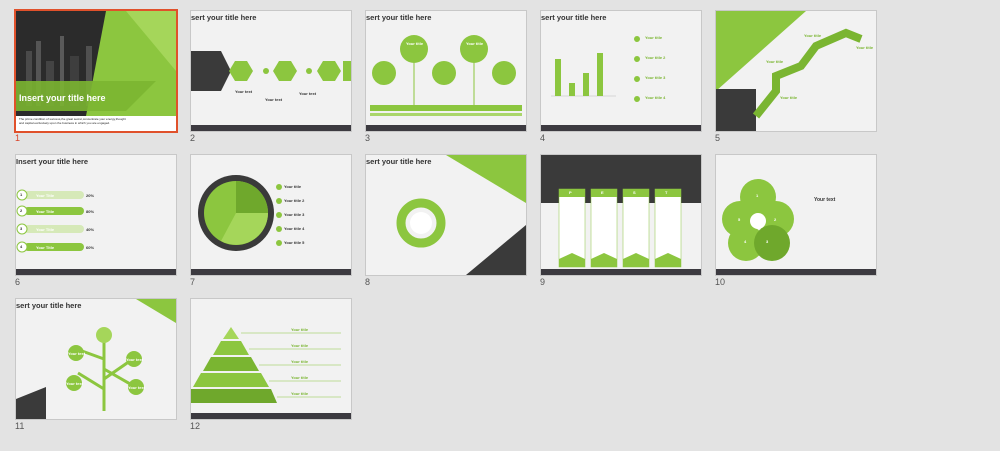  I want to click on slide-9-letter: E, so click(602, 192).